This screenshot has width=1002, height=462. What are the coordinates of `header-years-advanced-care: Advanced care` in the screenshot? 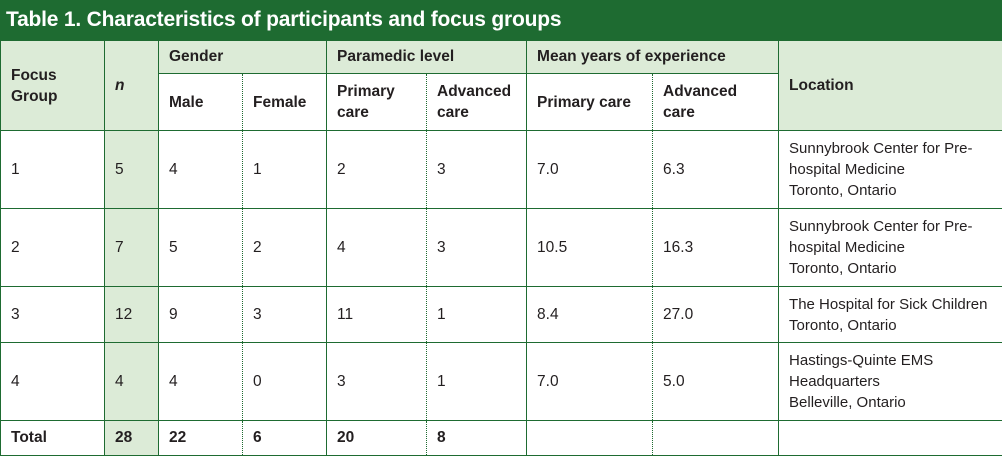 It's located at (716, 102).